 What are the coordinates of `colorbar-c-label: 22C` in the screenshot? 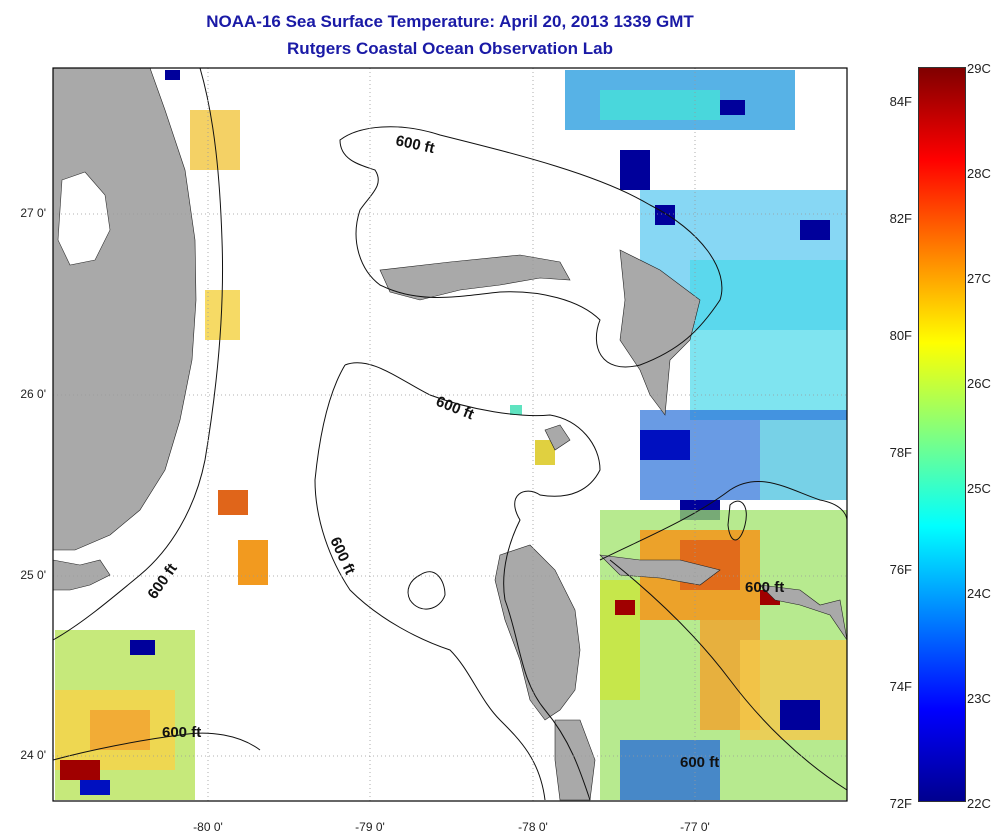 It's located at (979, 803).